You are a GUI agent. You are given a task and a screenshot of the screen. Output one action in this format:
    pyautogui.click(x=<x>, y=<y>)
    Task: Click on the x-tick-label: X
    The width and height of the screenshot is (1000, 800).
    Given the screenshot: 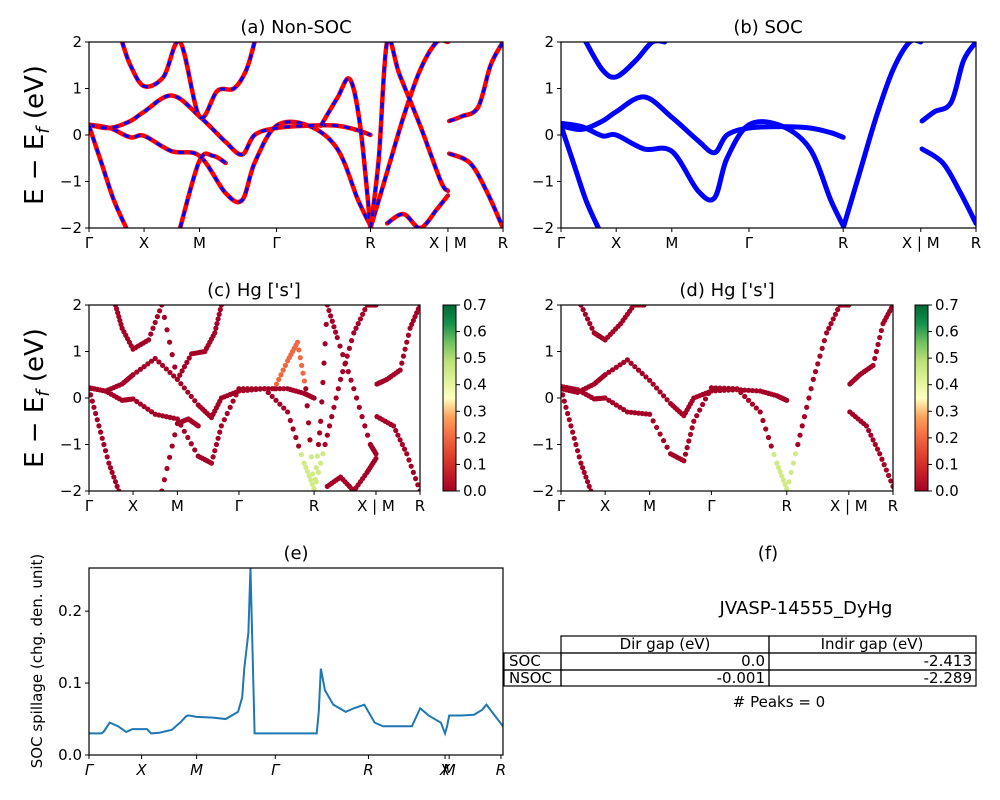 What is the action you would take?
    pyautogui.click(x=605, y=506)
    